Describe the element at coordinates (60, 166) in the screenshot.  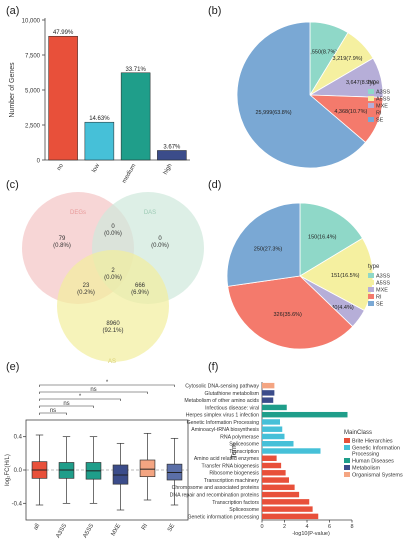
I see `x-tick-label: no` at that location.